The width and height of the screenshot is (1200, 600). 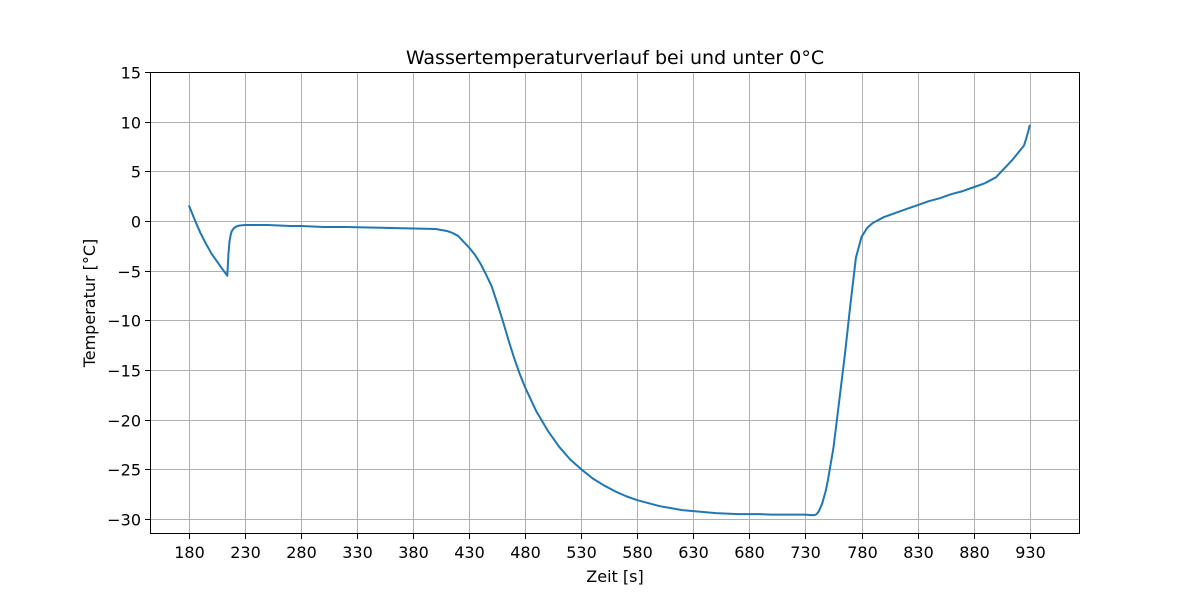 What do you see at coordinates (469, 552) in the screenshot?
I see `x-tick-label: 430` at bounding box center [469, 552].